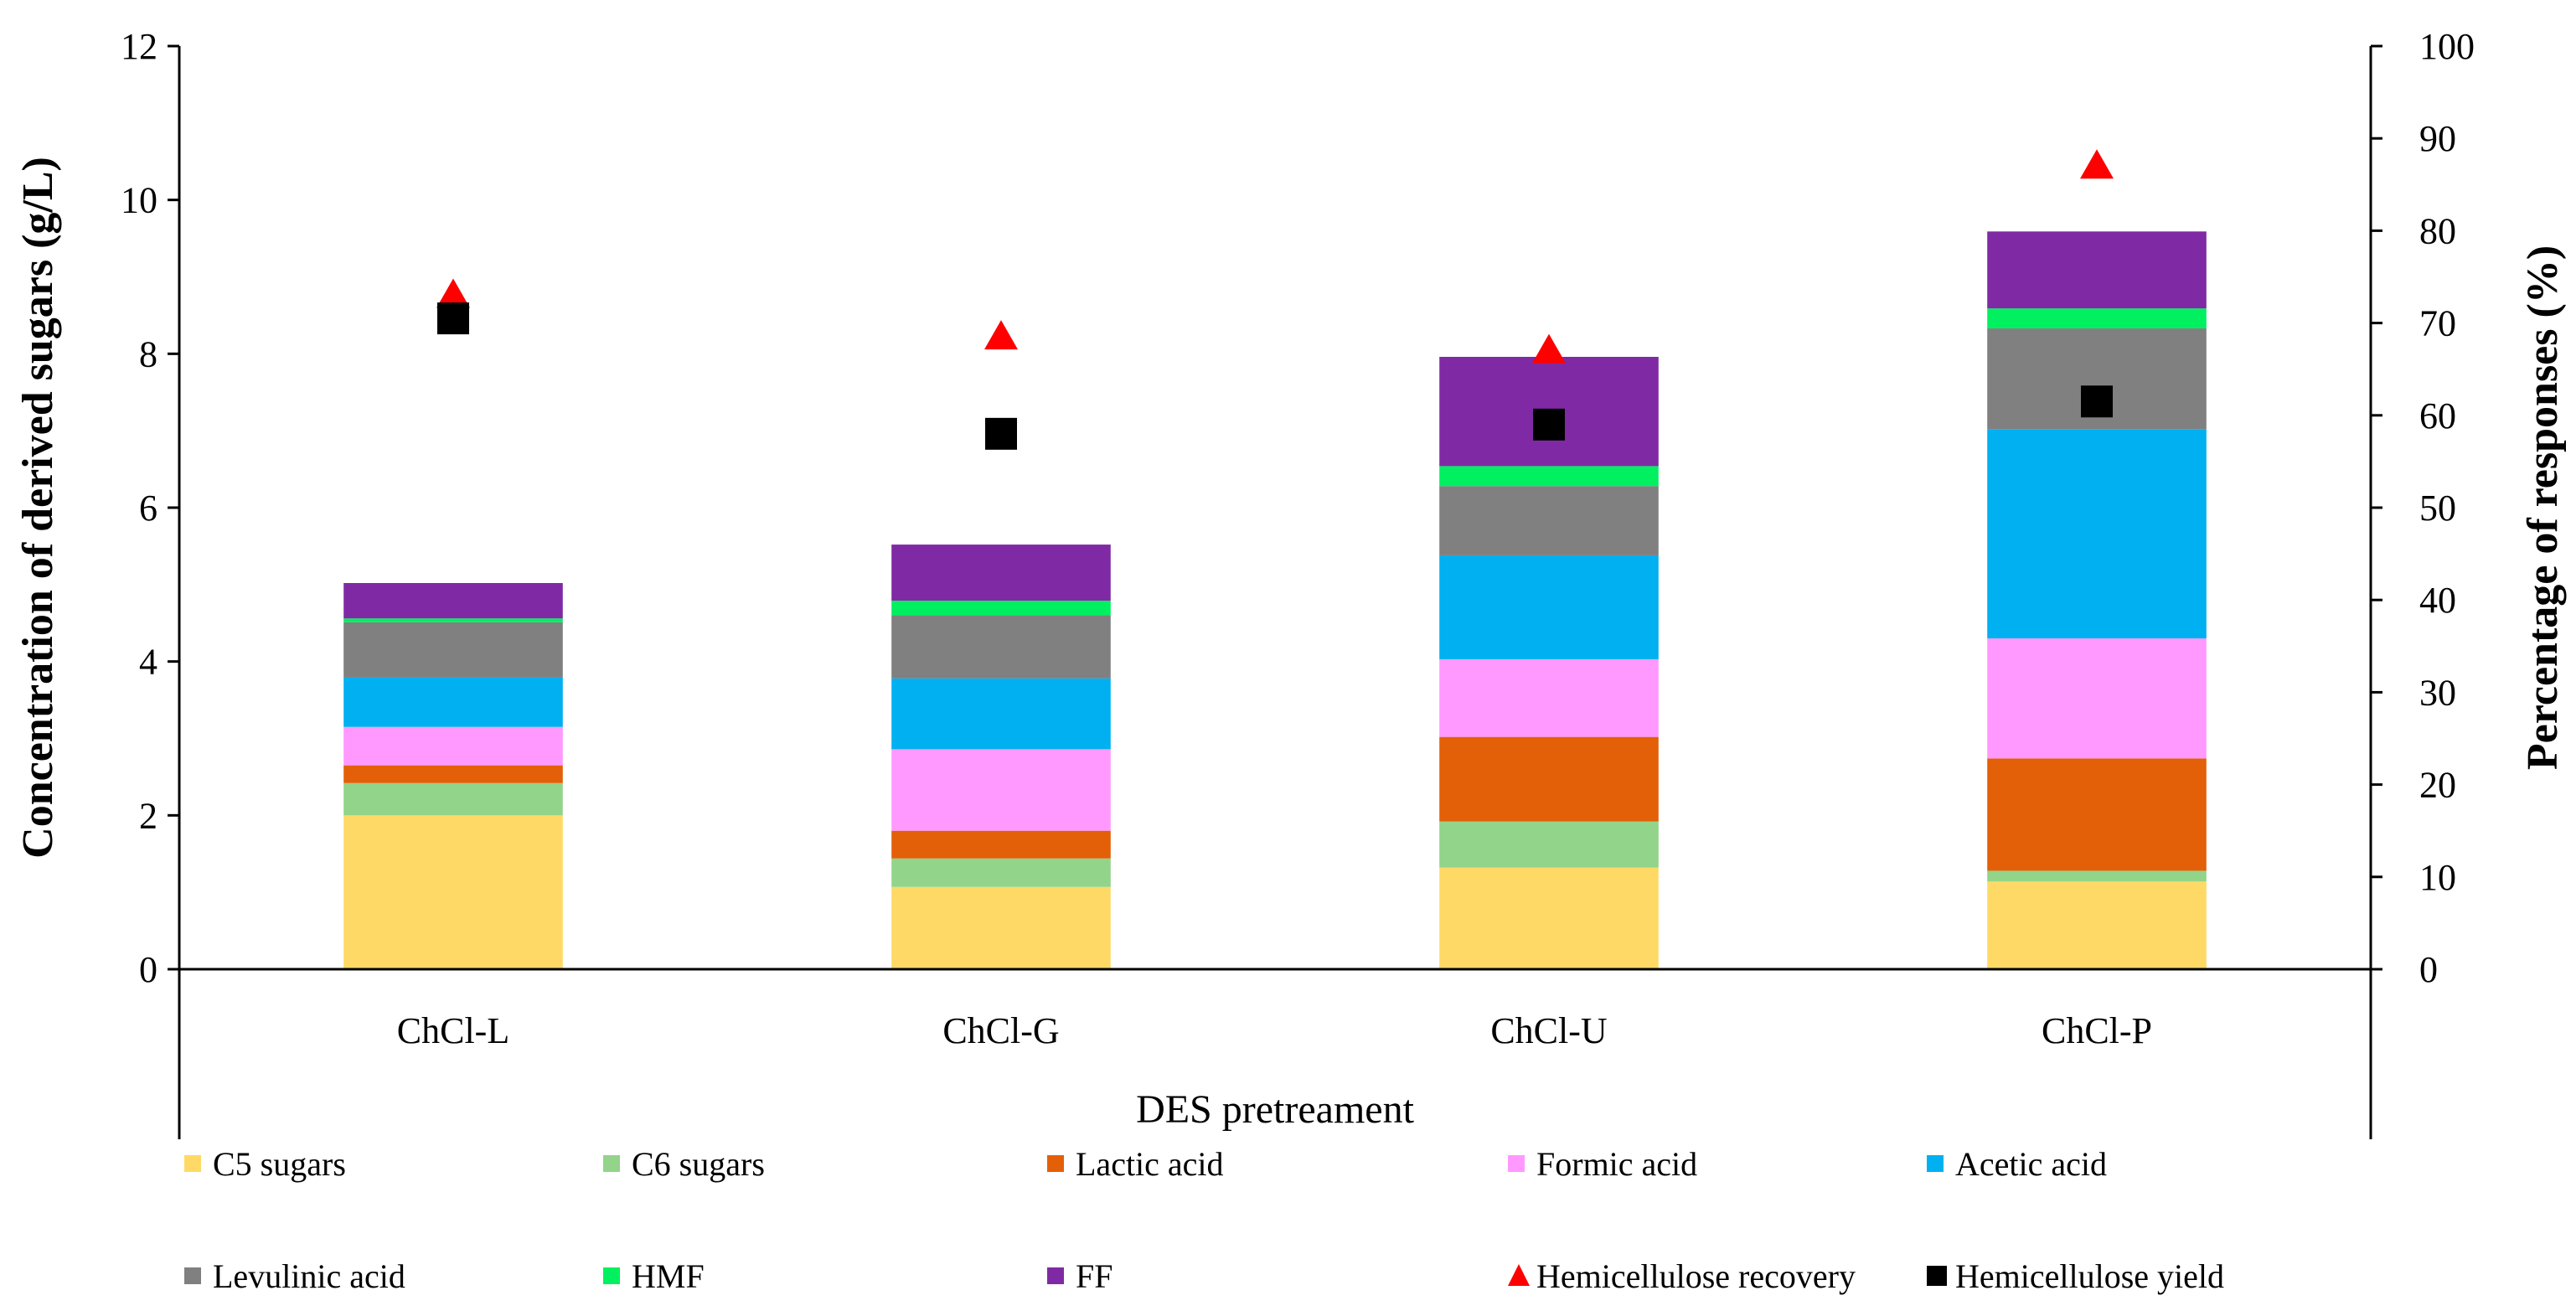 The height and width of the screenshot is (1311, 2576). Describe the element at coordinates (148, 662) in the screenshot. I see `y-tick-label: 4` at that location.